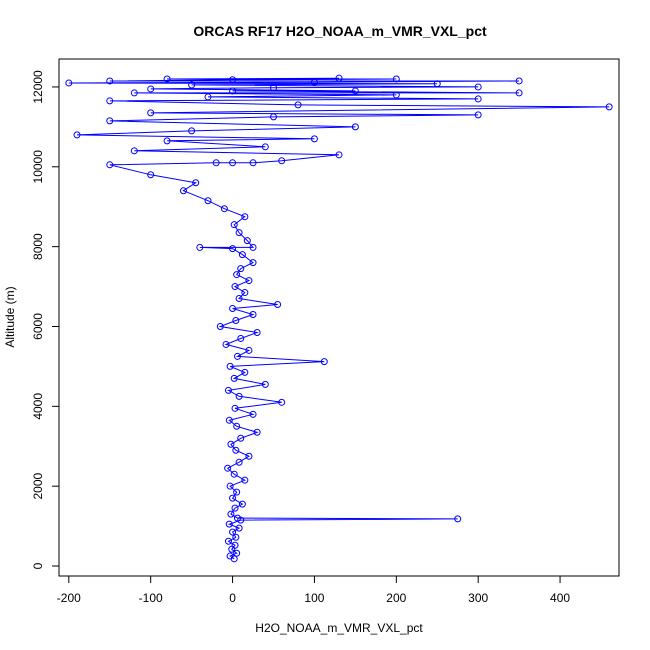  Describe the element at coordinates (151, 598) in the screenshot. I see `x-tick-label: -100` at that location.